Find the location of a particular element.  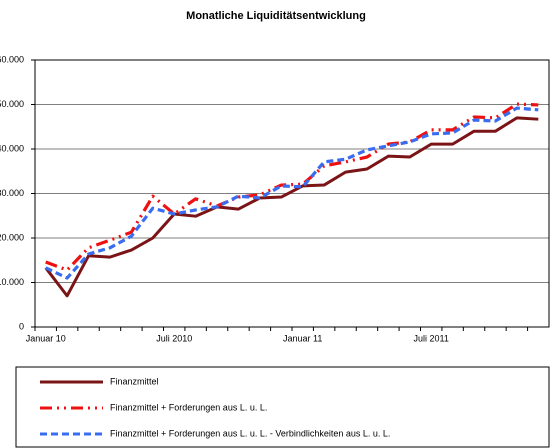

y-tick-label: 10.000 is located at coordinates (12, 282).